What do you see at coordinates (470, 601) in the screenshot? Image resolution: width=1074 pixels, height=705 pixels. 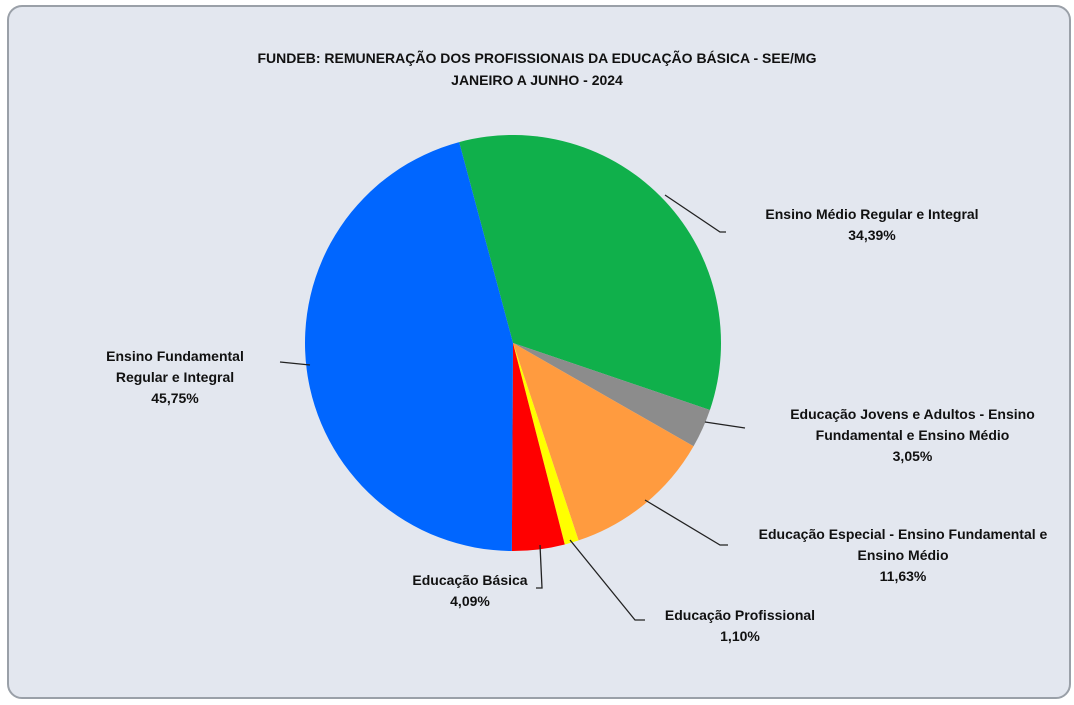 I see `value-label: 4,09%` at bounding box center [470, 601].